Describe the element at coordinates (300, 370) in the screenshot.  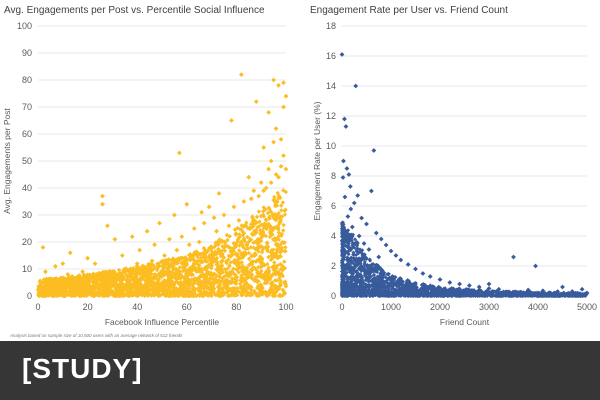
I see `study-banner: [STUDY]` at that location.